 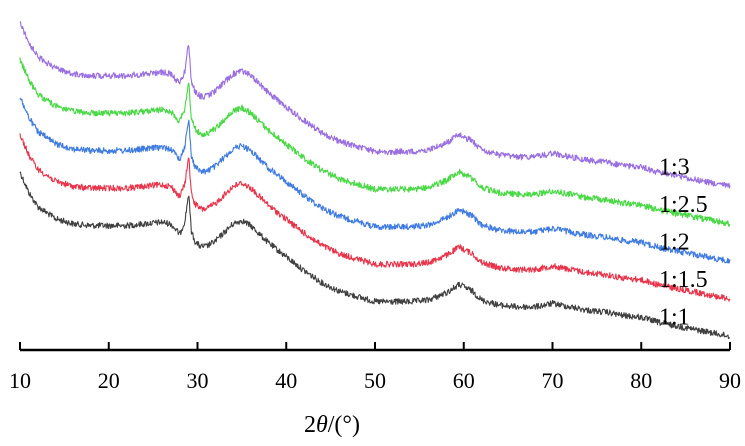 What do you see at coordinates (683, 280) in the screenshot?
I see `series-label: 1:1.5` at bounding box center [683, 280].